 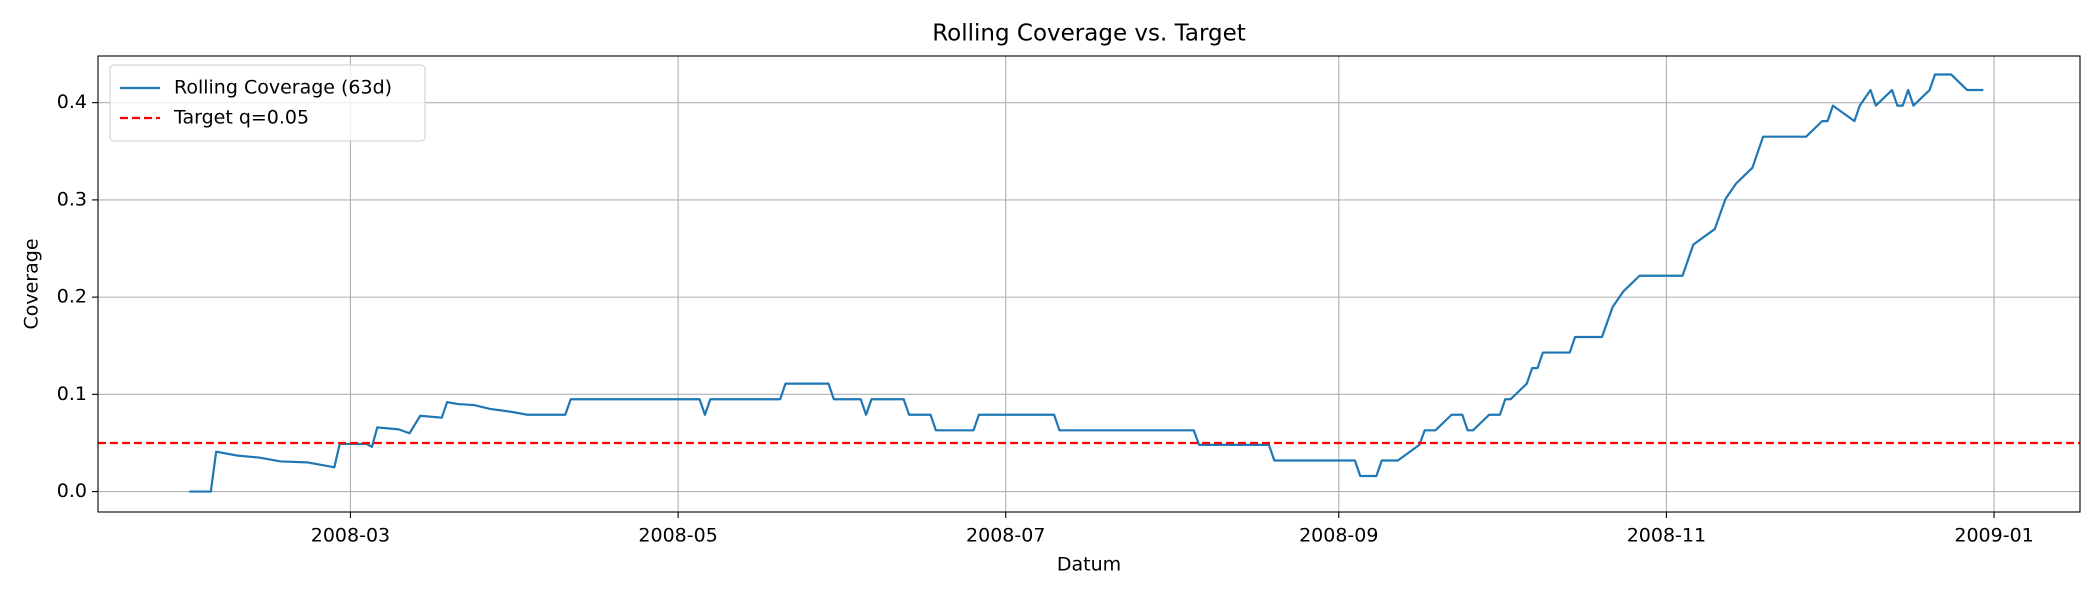 I want to click on x-tick-label: 2008-03, so click(x=350, y=536).